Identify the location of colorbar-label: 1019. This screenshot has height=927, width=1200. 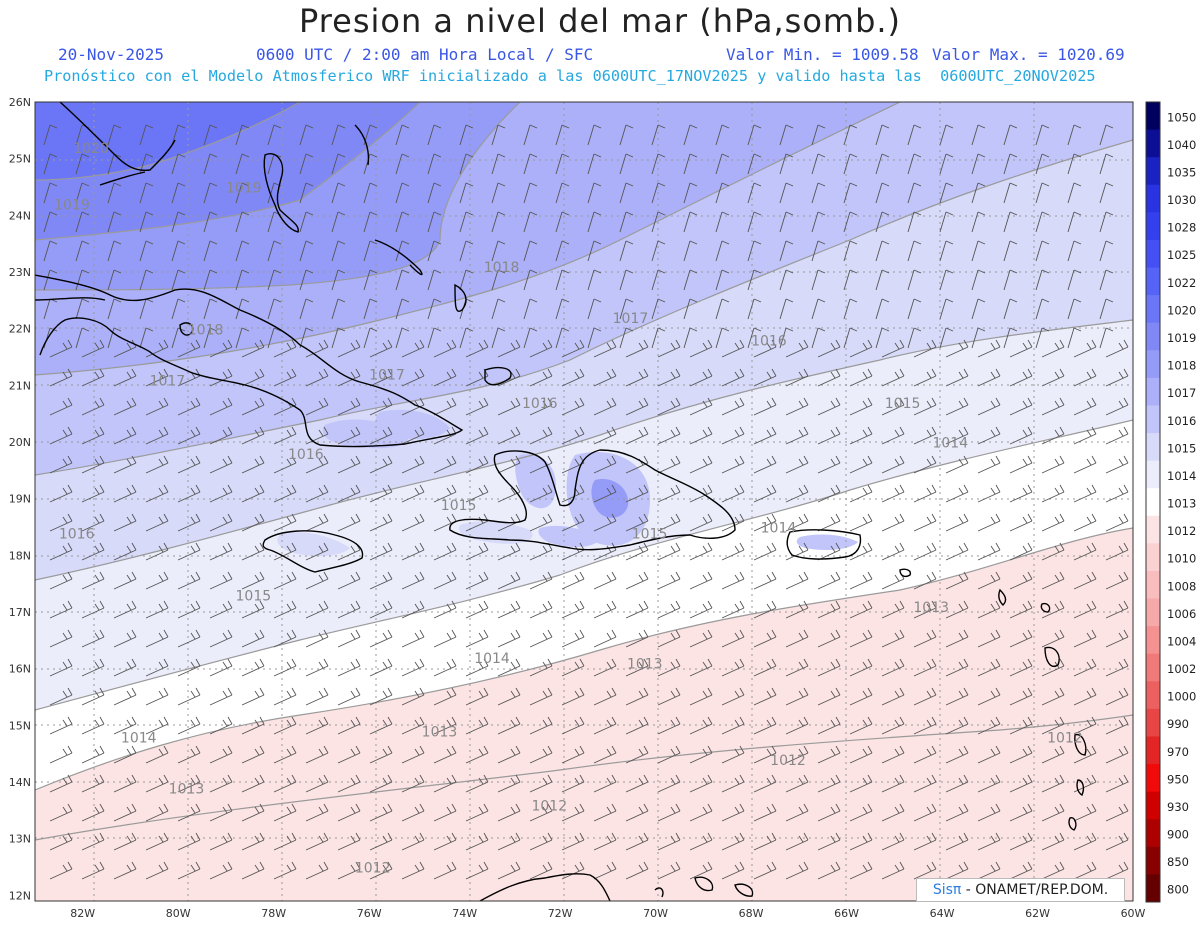
(1181, 338).